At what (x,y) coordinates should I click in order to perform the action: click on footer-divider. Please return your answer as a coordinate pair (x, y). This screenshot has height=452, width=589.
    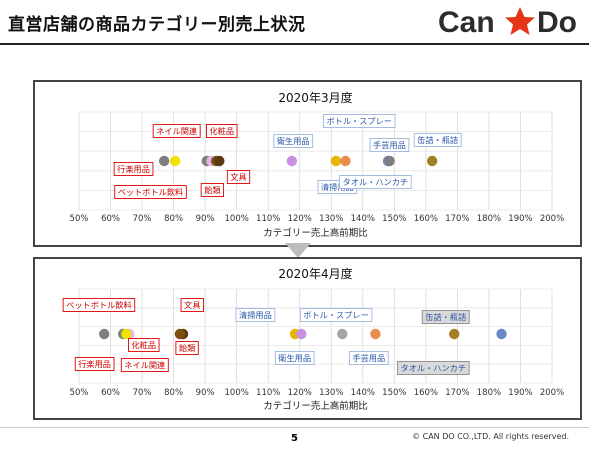
    Looking at the image, I should click on (294, 427).